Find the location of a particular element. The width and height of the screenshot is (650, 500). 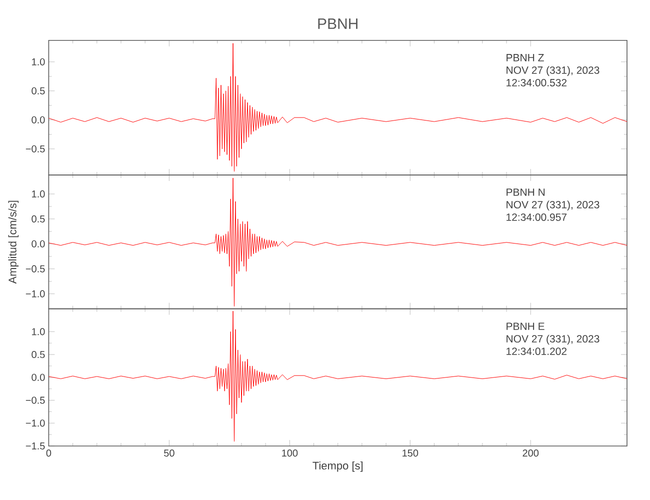

chart-title: PBNH is located at coordinates (338, 23).